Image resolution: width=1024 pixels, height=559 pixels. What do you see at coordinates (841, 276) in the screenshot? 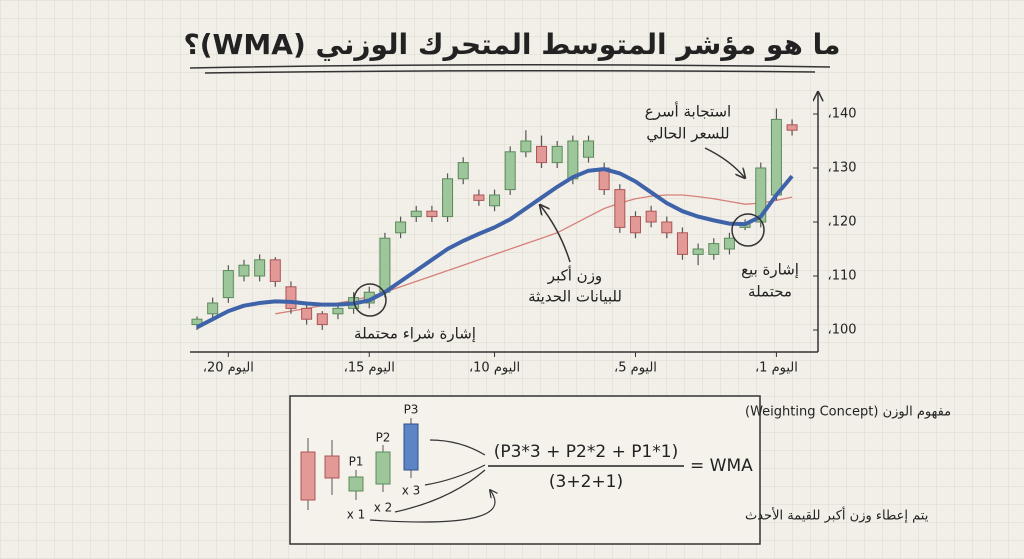
I see `y-tick-label: 110،` at bounding box center [841, 276].